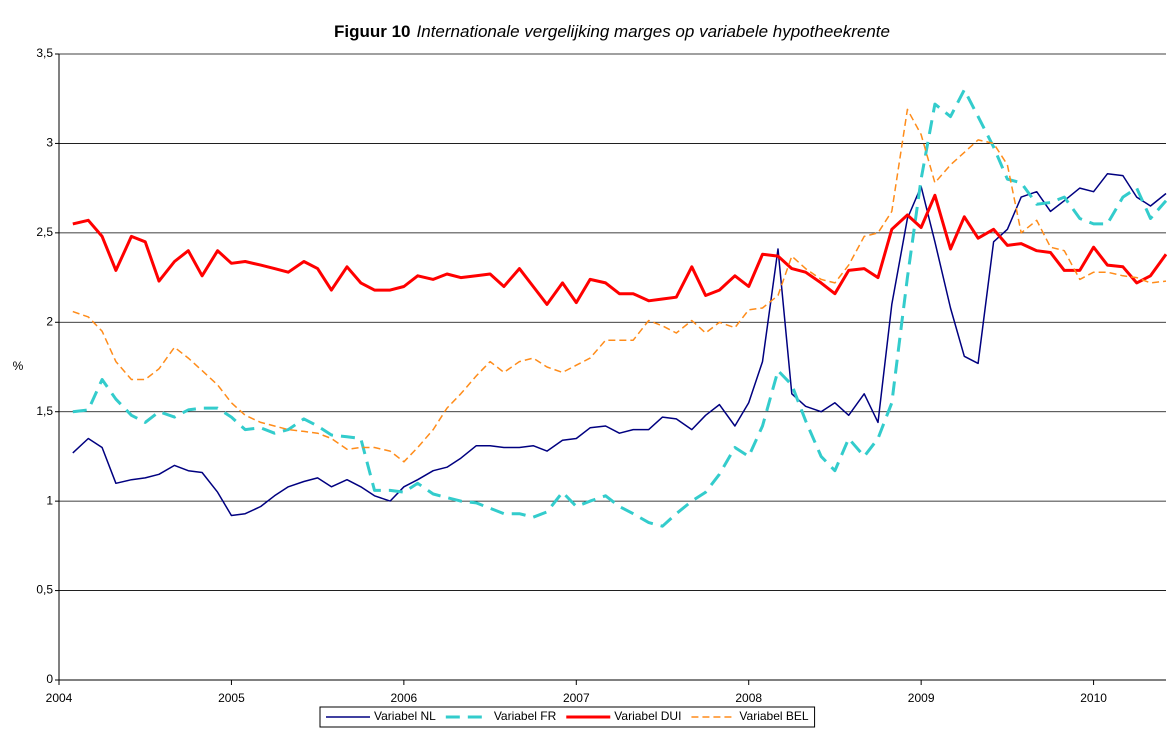 The height and width of the screenshot is (753, 1167). What do you see at coordinates (1093, 698) in the screenshot?
I see `x-tick-label: 2010` at bounding box center [1093, 698].